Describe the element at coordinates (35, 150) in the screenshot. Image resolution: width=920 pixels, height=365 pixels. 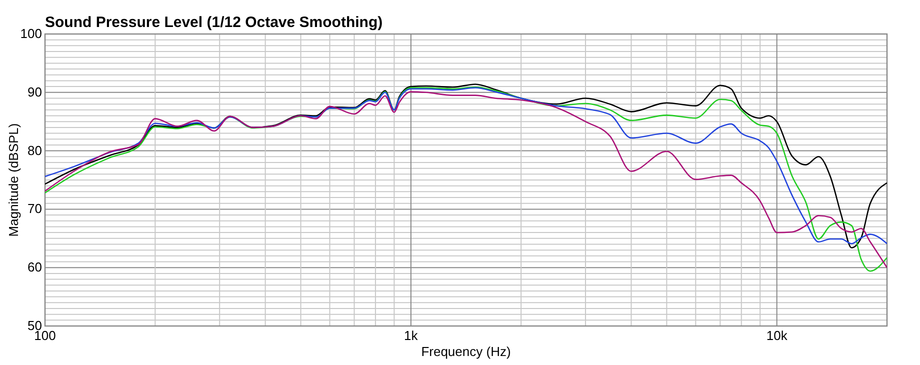
I see `y-tick-label: 80` at that location.